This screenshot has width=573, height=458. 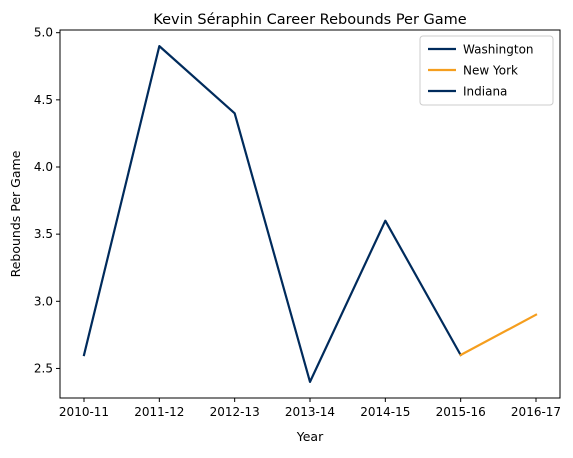 What do you see at coordinates (84, 412) in the screenshot?
I see `x-tick-label: 2010-11` at bounding box center [84, 412].